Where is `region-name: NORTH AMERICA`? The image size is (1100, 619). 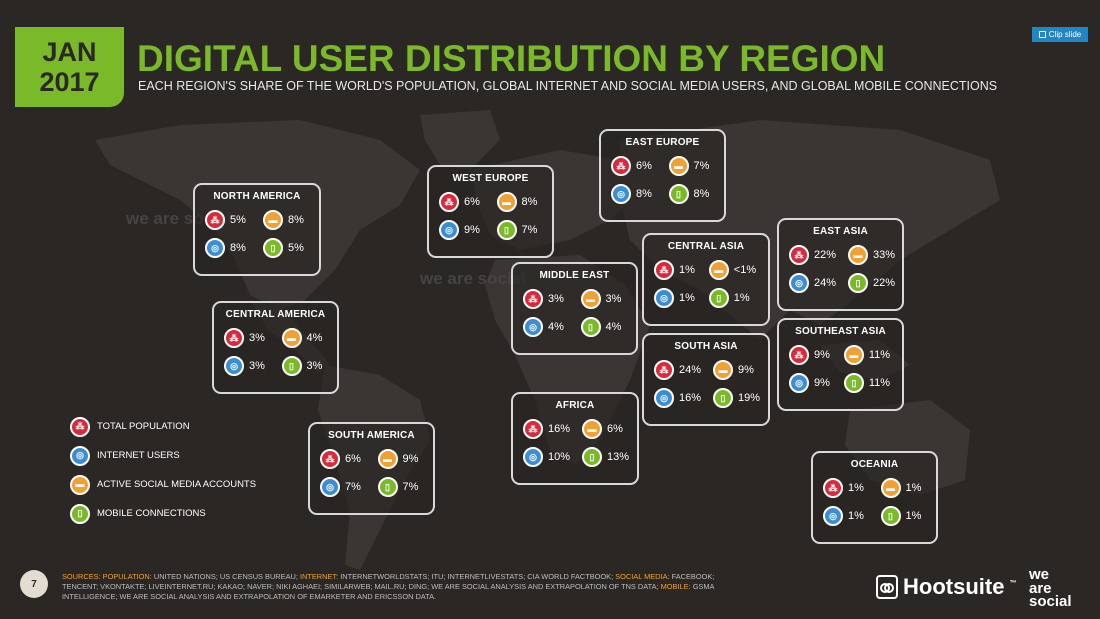
region-name: NORTH AMERICA is located at coordinates (257, 196).